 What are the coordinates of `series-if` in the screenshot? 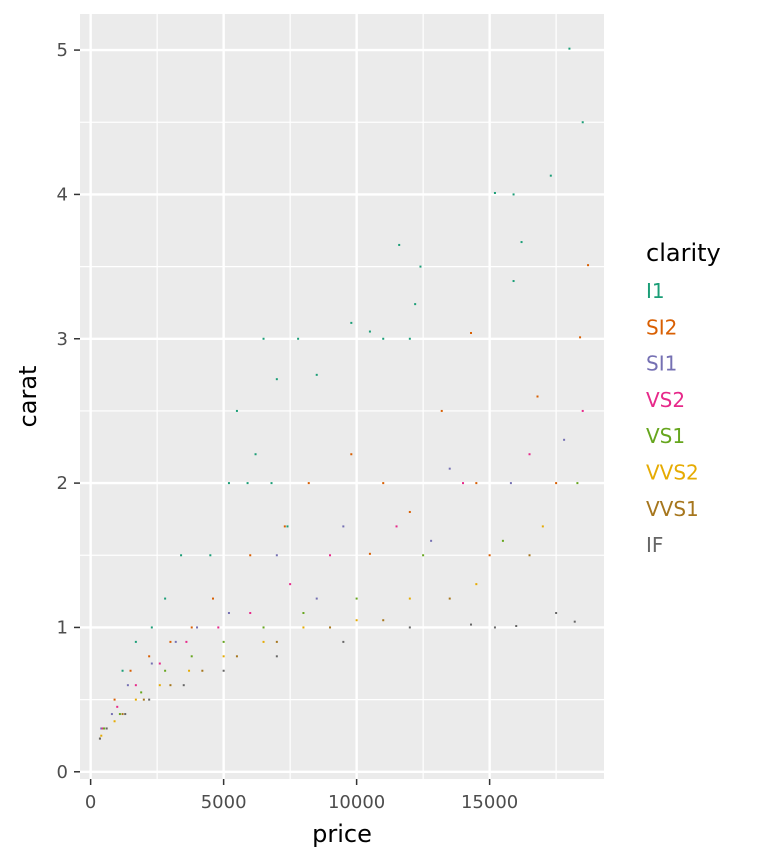 It's located at (337, 676).